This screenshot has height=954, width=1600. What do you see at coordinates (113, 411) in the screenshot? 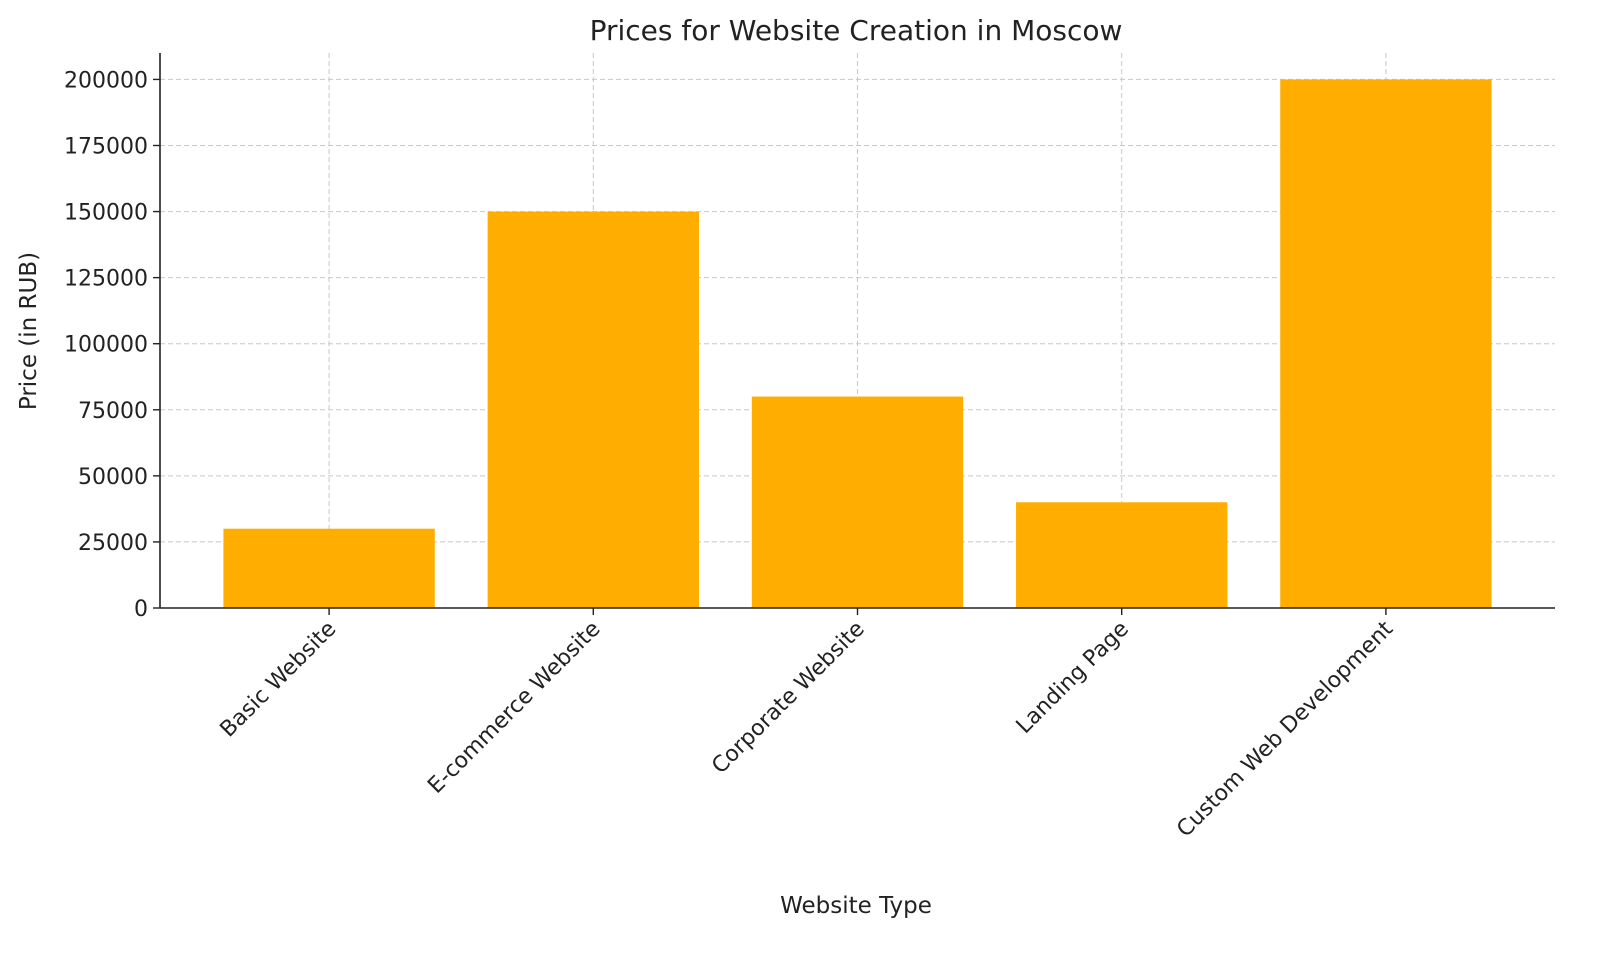
I see `y-tick-label: 75000` at bounding box center [113, 411].